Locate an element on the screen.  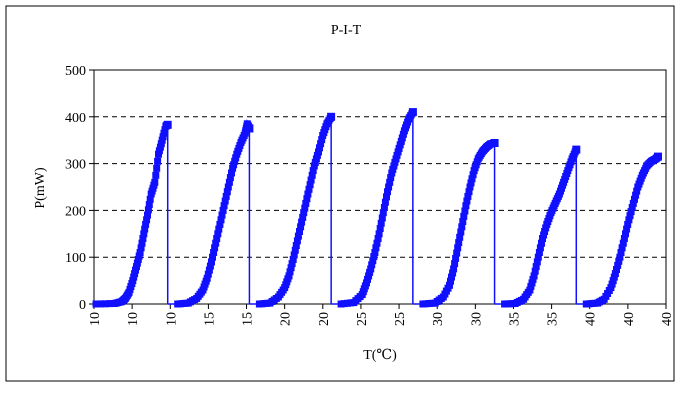
y-tick-label: 100 is located at coordinates (75, 258).